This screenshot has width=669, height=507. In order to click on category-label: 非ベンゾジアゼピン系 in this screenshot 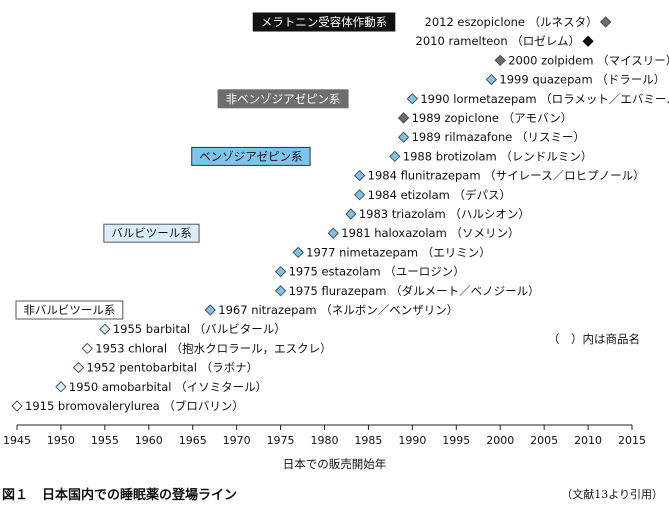, I will do `click(283, 99)`.